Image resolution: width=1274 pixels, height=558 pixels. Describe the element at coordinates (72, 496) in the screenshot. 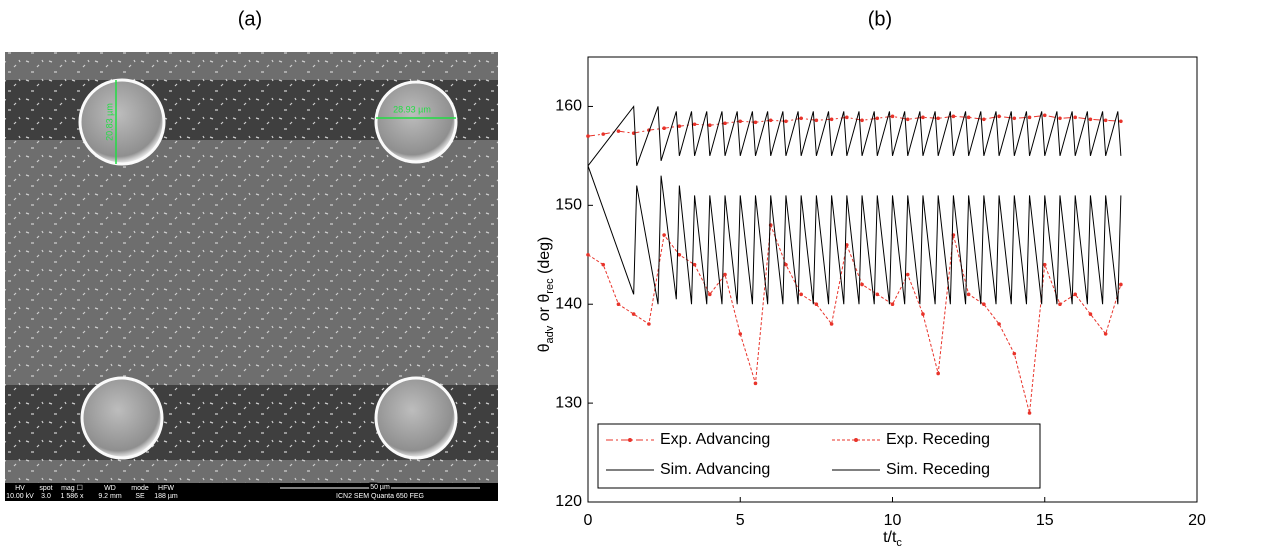

I see `info-value: 1 586 x` at that location.